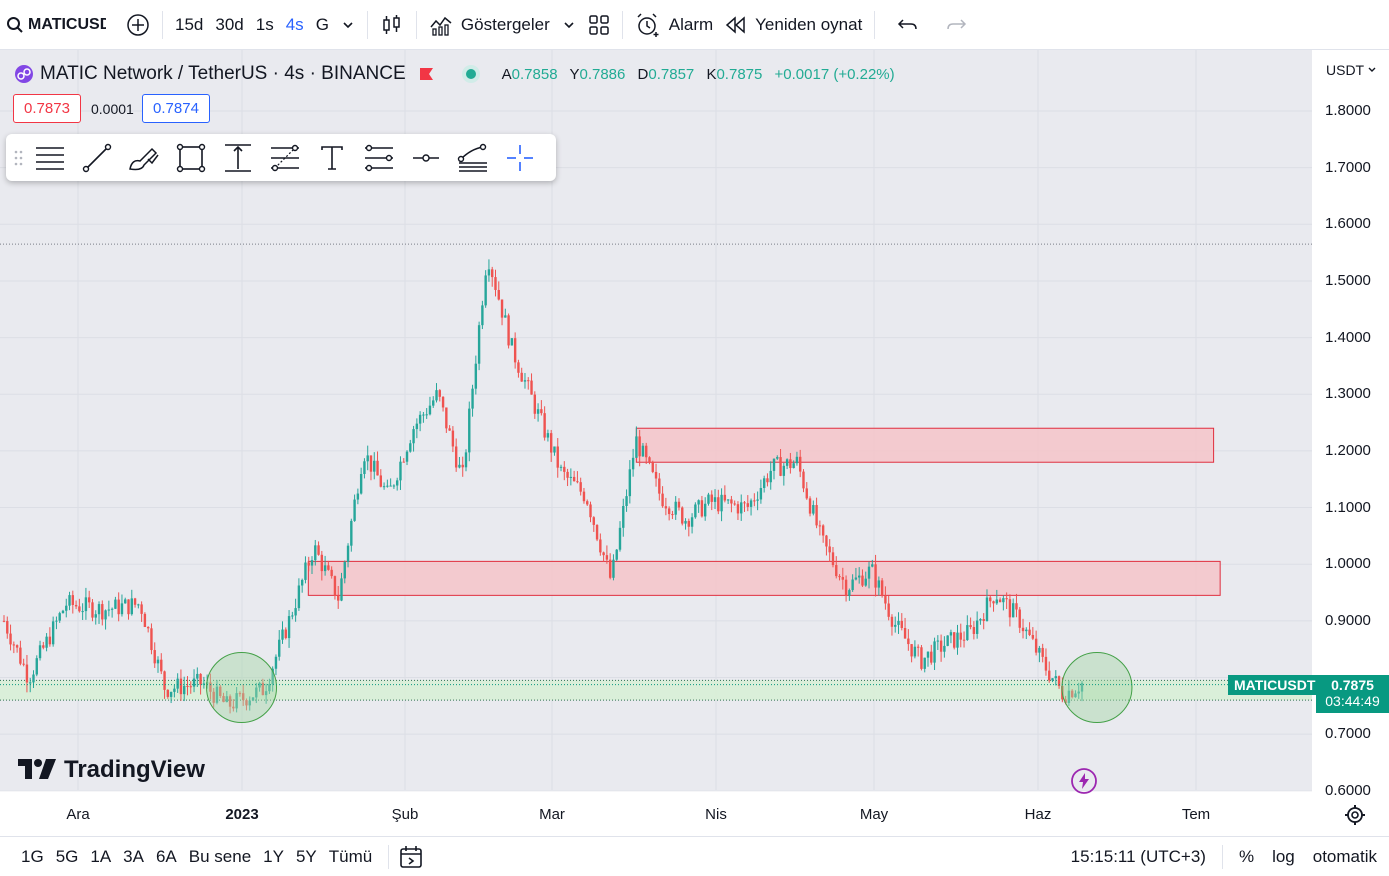 The image size is (1389, 876). Describe the element at coordinates (223, 73) in the screenshot. I see `symbol-title: MATIC Network / TetherUS · 4s · BINANCE` at that location.